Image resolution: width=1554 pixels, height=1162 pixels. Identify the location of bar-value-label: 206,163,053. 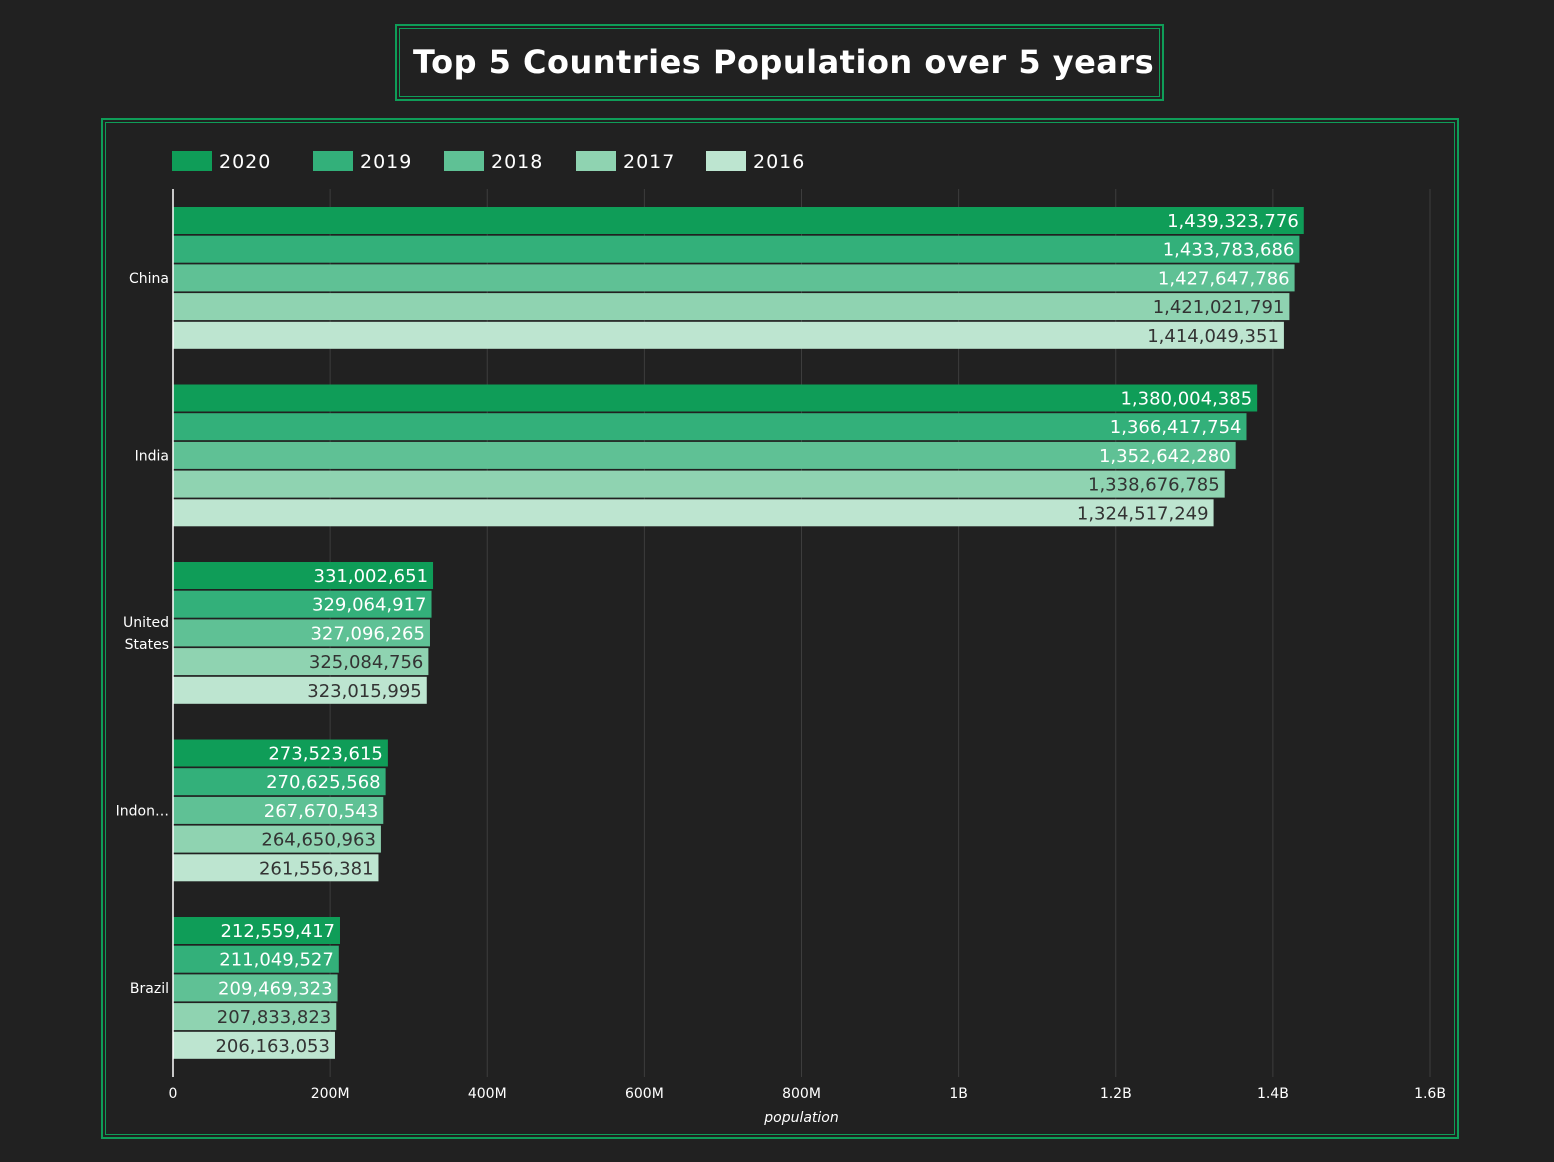
(272, 1046).